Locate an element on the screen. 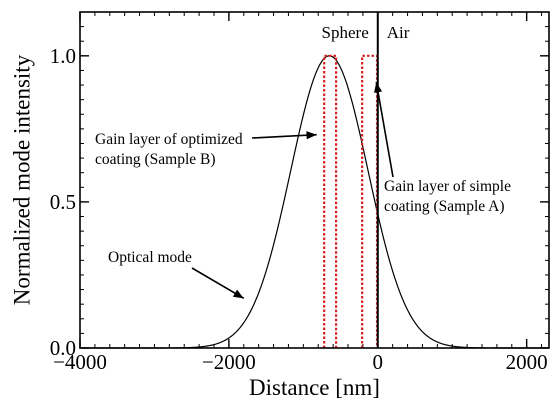  annotation-sample-b-line1: Gain layer of optimized is located at coordinates (169, 139).